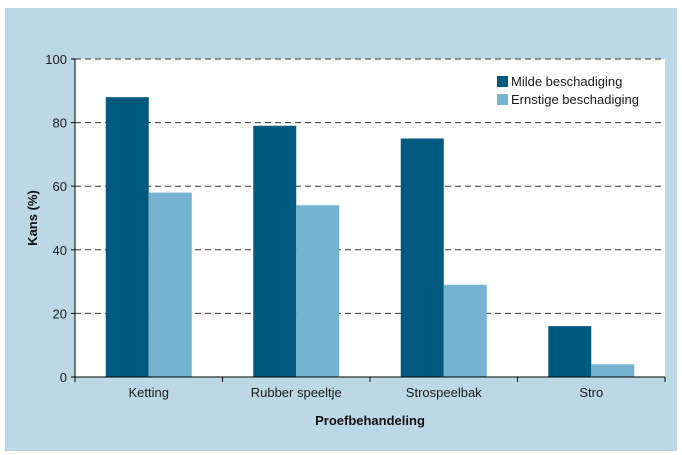  I want to click on x-axis-title: Proefbehandeling, so click(370, 420).